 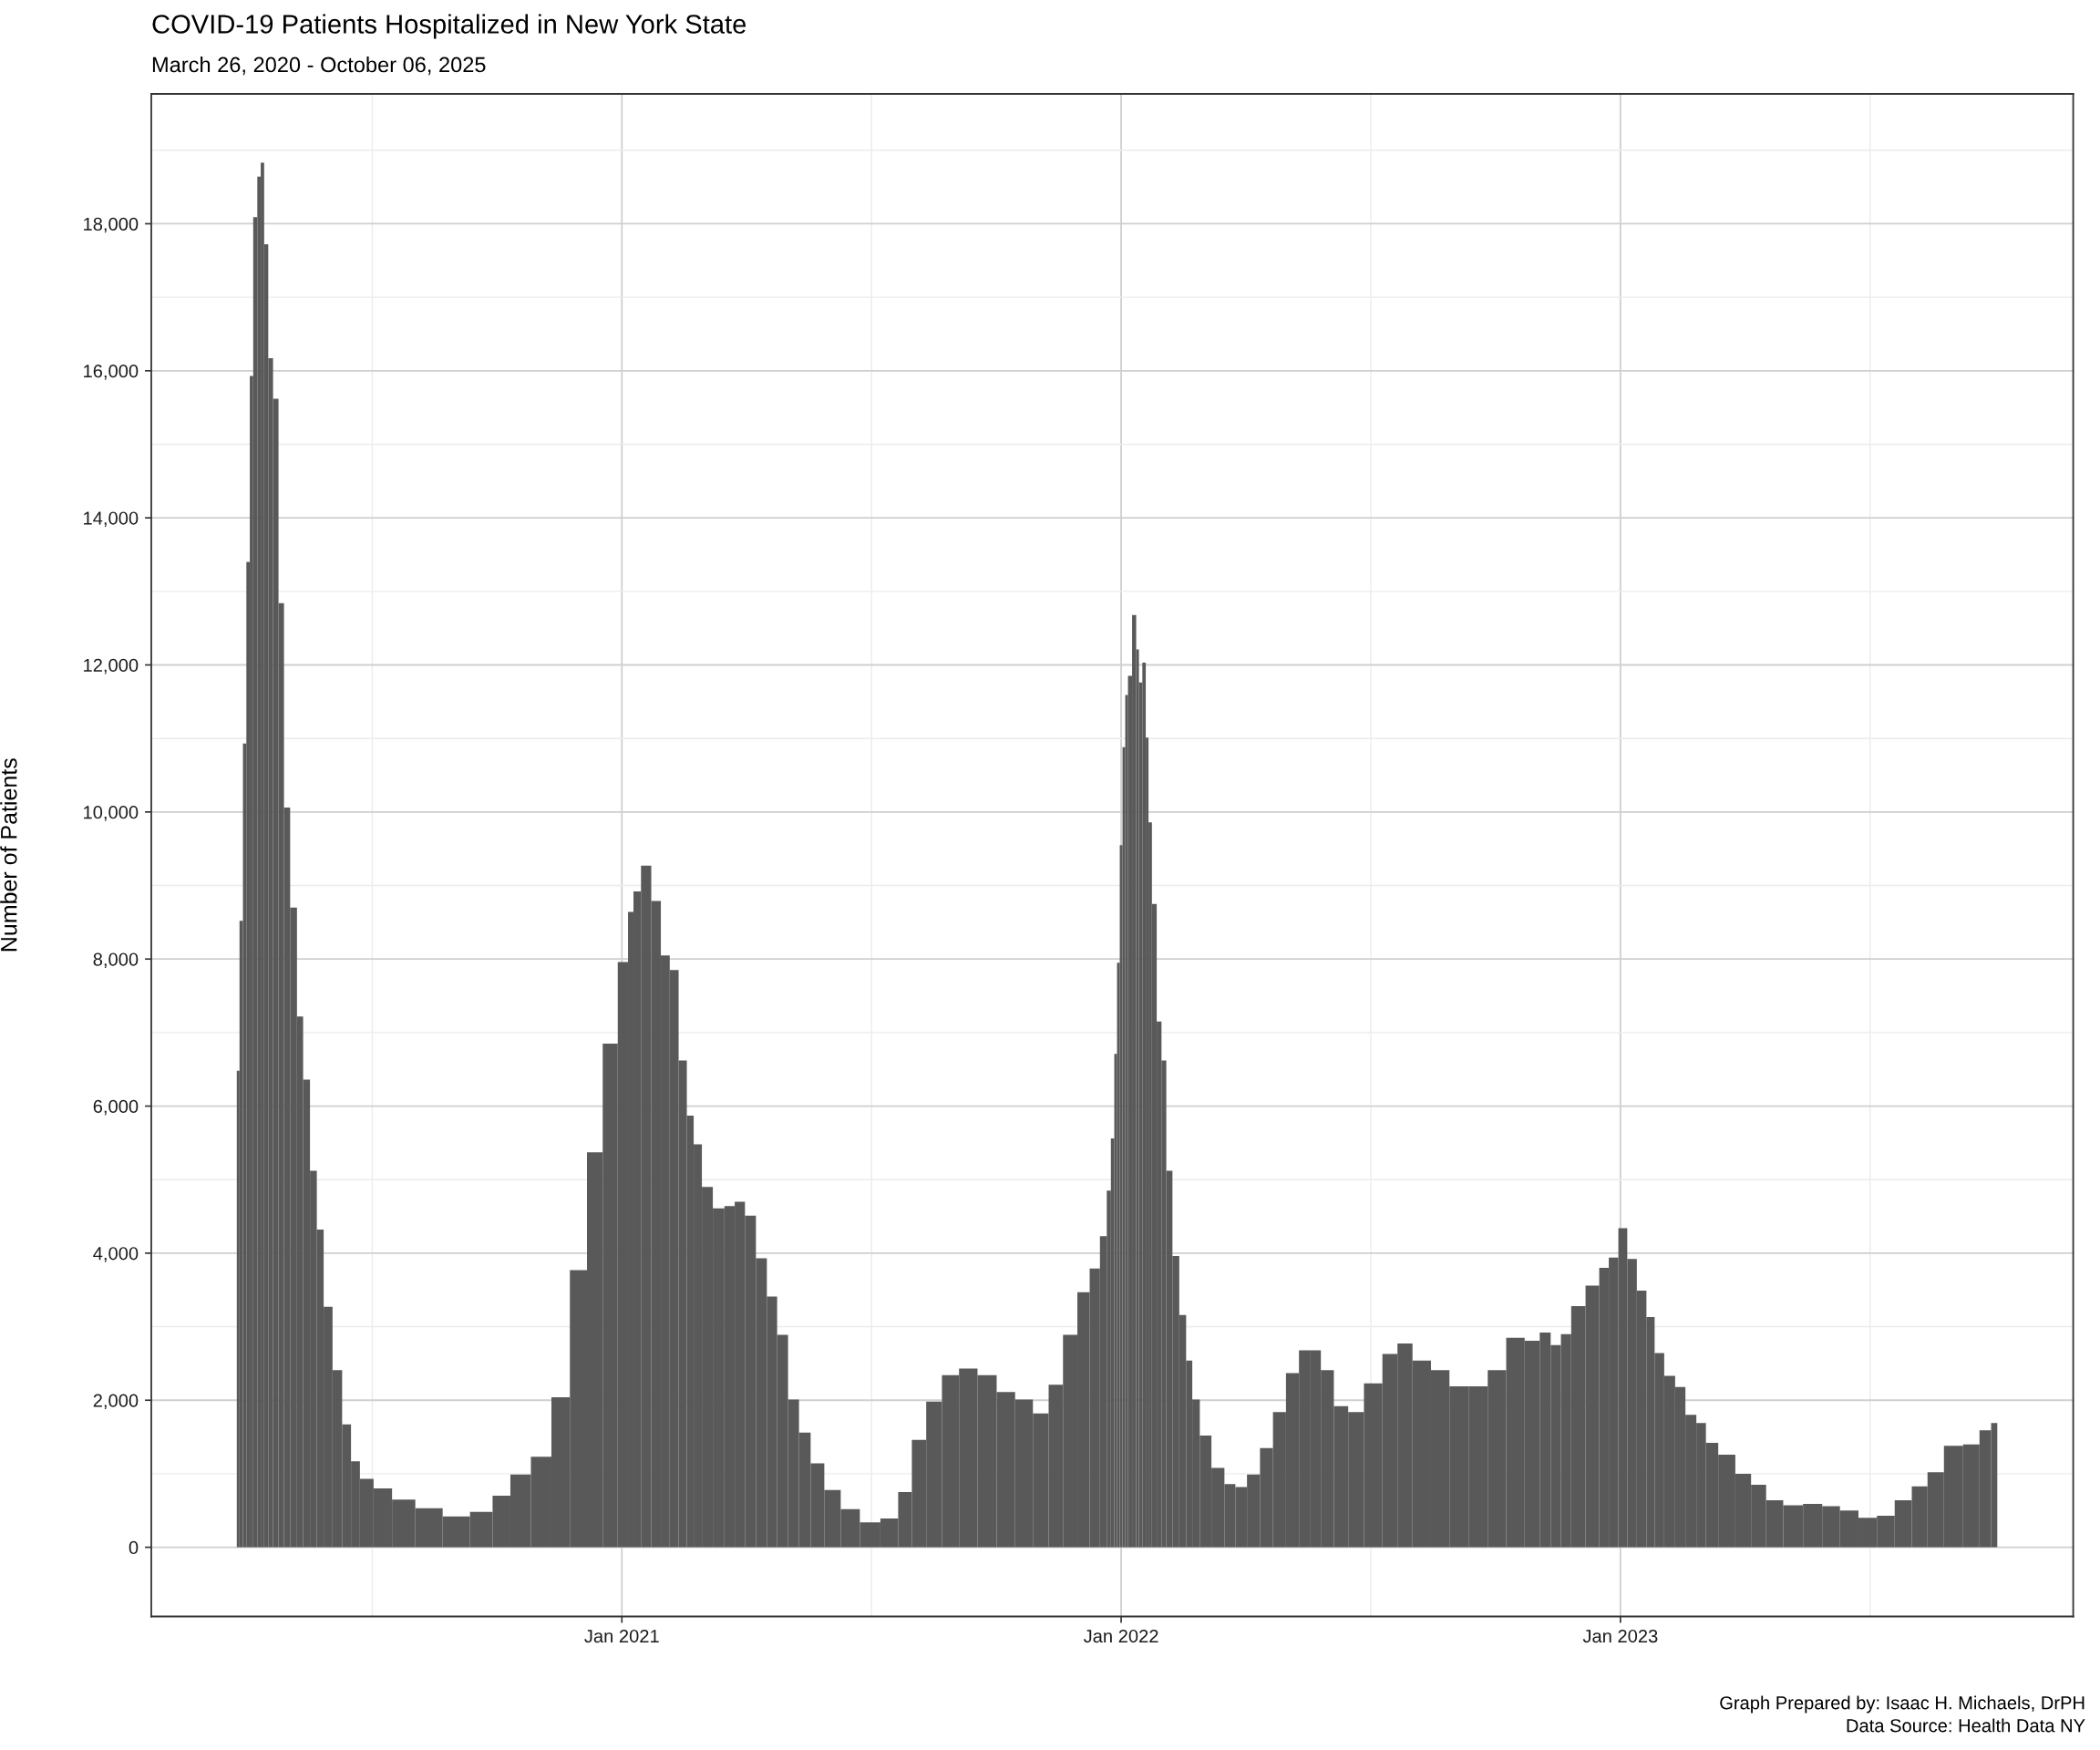 What do you see at coordinates (112, 225) in the screenshot?
I see `y-tick-label: 18,000` at bounding box center [112, 225].